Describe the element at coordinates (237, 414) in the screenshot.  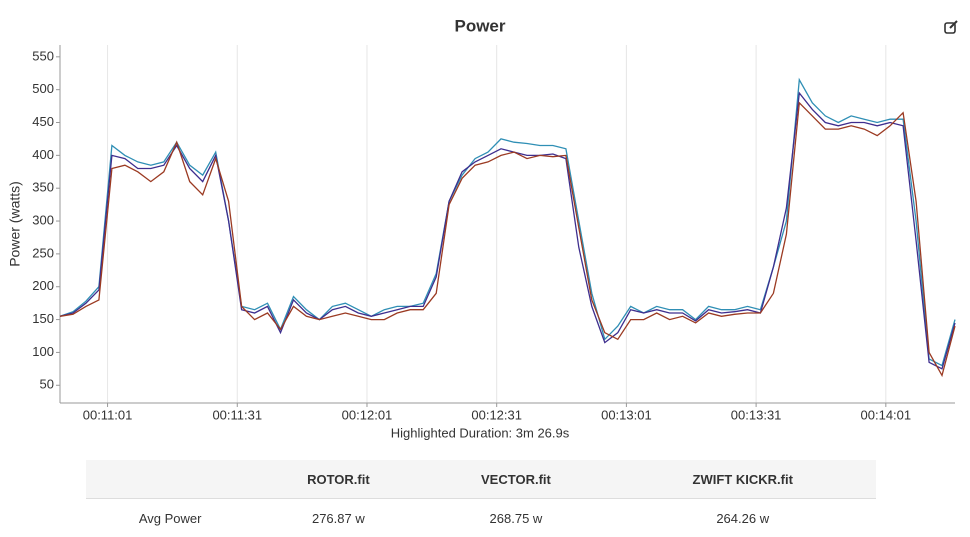
I see `x-tick-label: 00:11:31` at that location.